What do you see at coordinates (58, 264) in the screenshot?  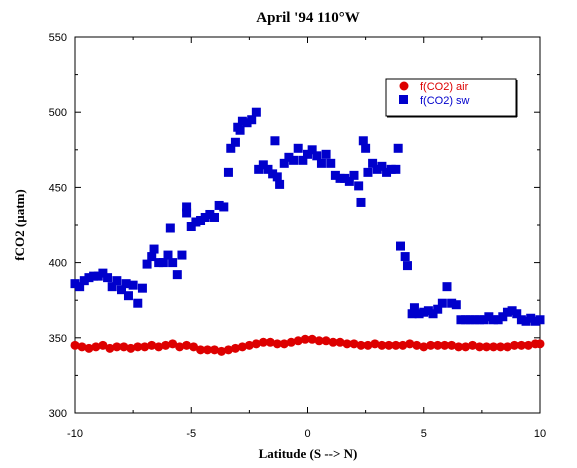 I see `y-tick-label: 400` at bounding box center [58, 264].